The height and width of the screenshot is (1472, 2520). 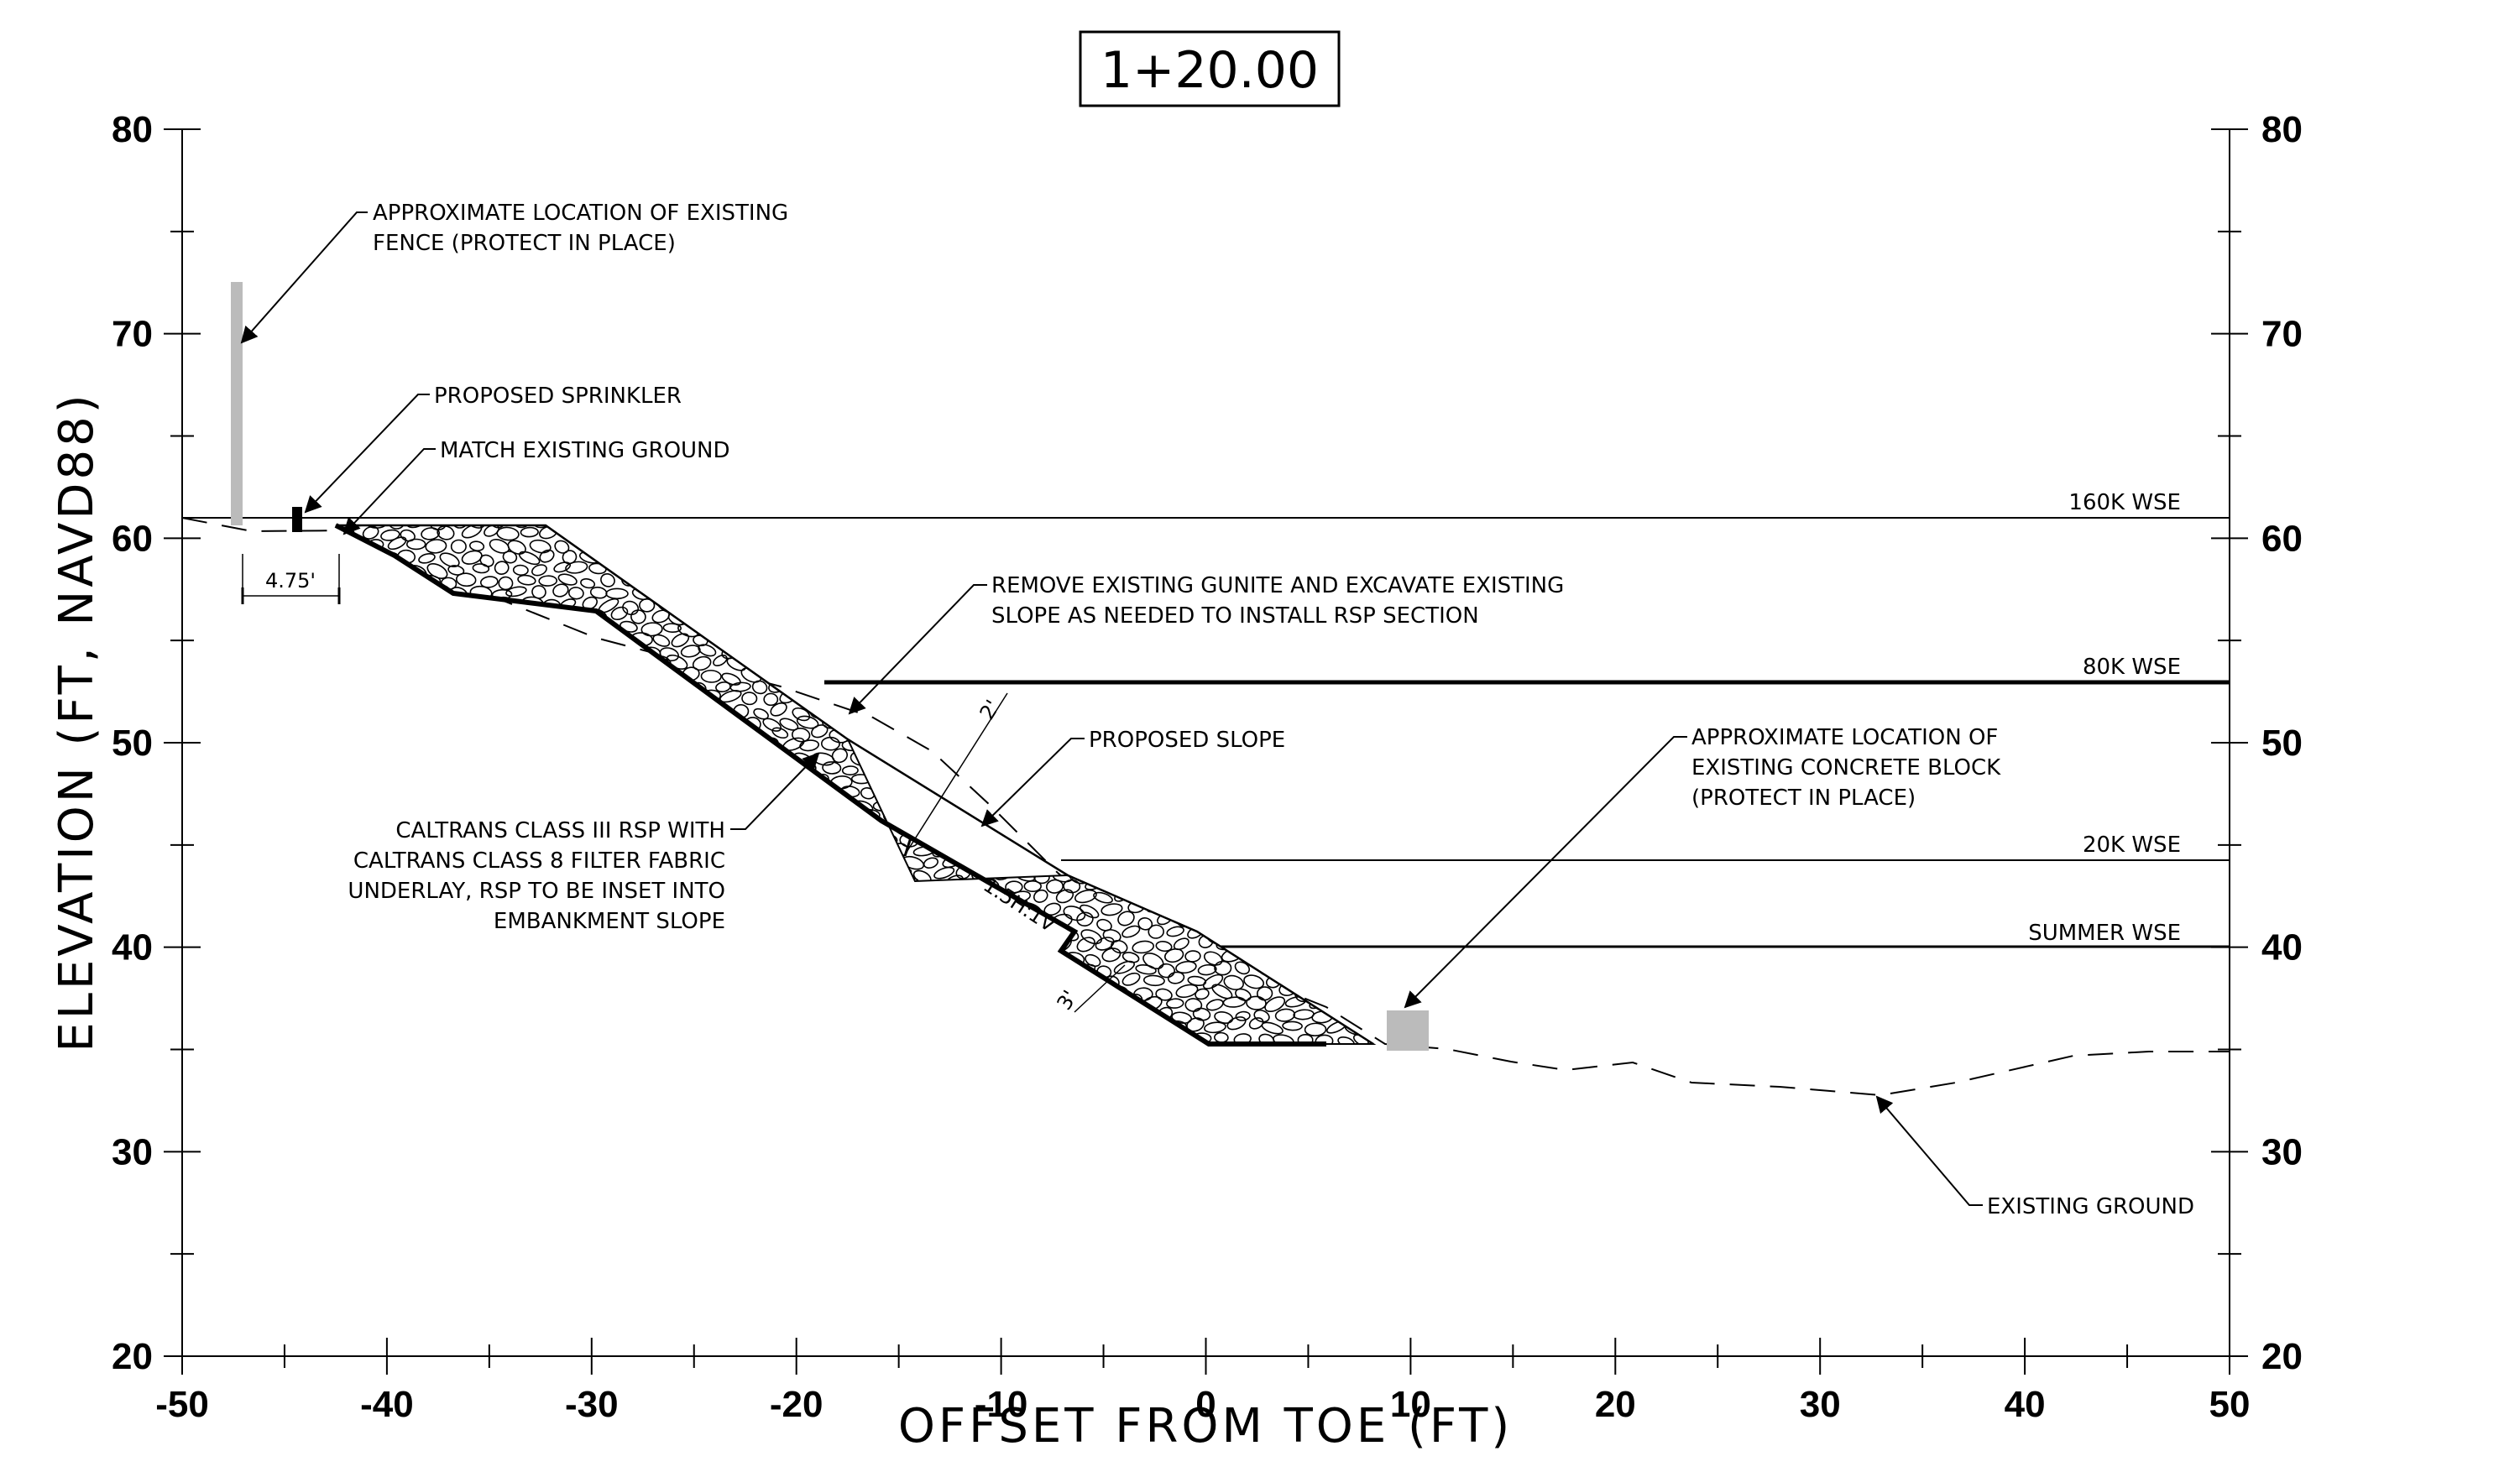 I want to click on callout-rsp-line-3: UNDERLAY, RSP TO BE INSET INTO, so click(x=536, y=891).